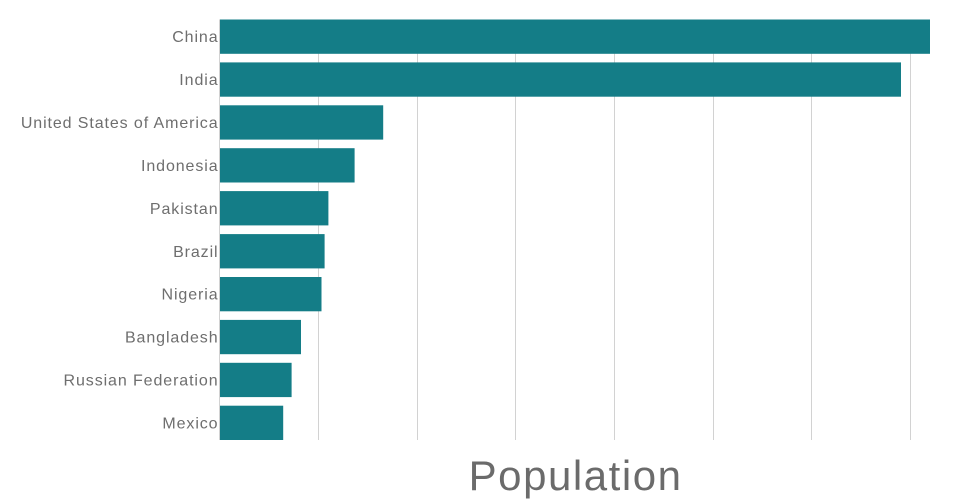 The width and height of the screenshot is (960, 500). Describe the element at coordinates (180, 166) in the screenshot. I see `svg-text: Indonesia` at that location.